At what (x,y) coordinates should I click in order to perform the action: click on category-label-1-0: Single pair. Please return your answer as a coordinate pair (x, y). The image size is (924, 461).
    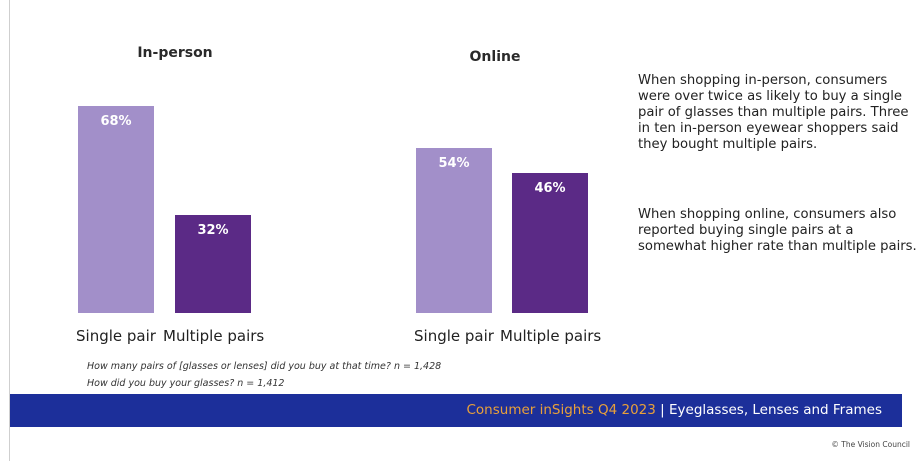
    Looking at the image, I should click on (454, 336).